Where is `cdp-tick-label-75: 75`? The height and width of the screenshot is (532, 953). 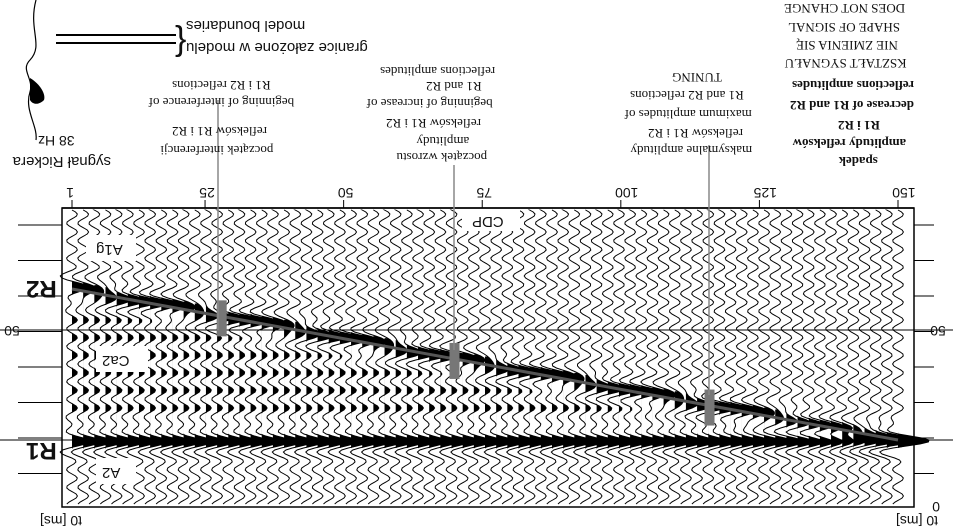
cdp-tick-label-75: 75 is located at coordinates (484, 193).